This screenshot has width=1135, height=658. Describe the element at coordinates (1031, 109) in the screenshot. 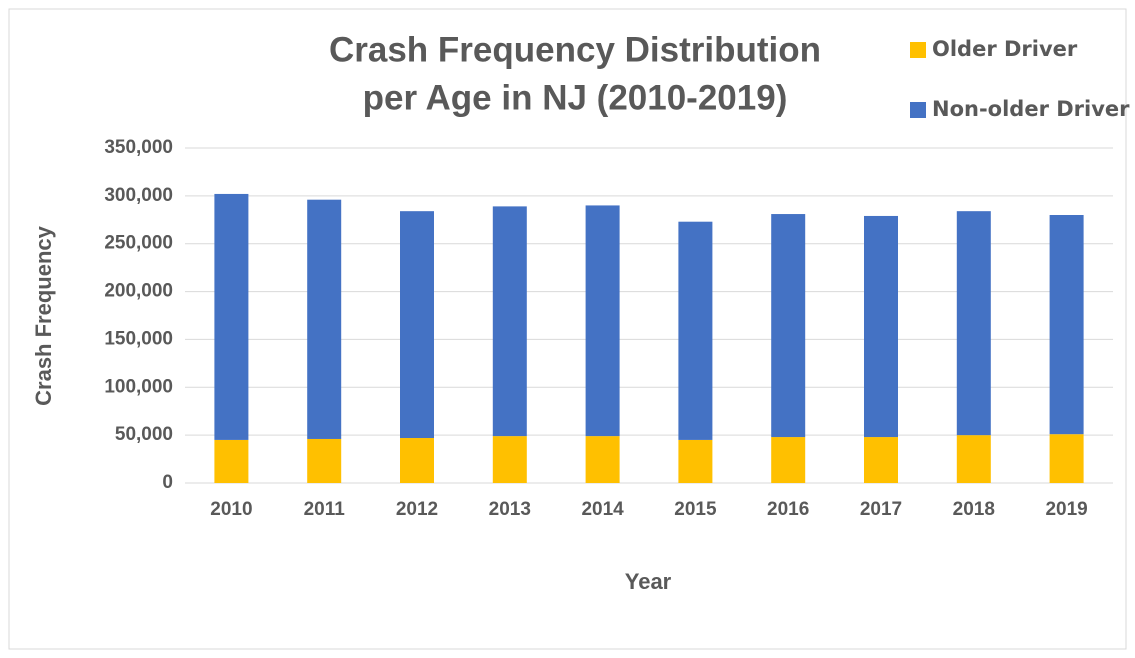

I see `legend-label: Non-older Driver` at that location.